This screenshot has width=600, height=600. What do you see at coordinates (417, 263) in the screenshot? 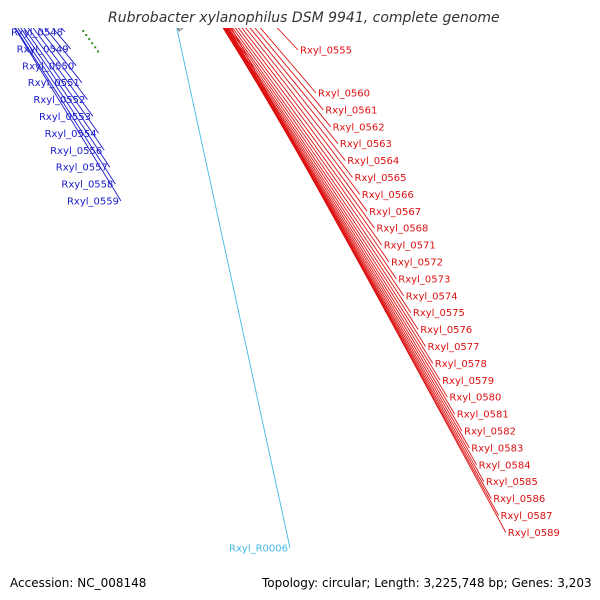
I see `gene-label: Rxyl_0572` at bounding box center [417, 263].